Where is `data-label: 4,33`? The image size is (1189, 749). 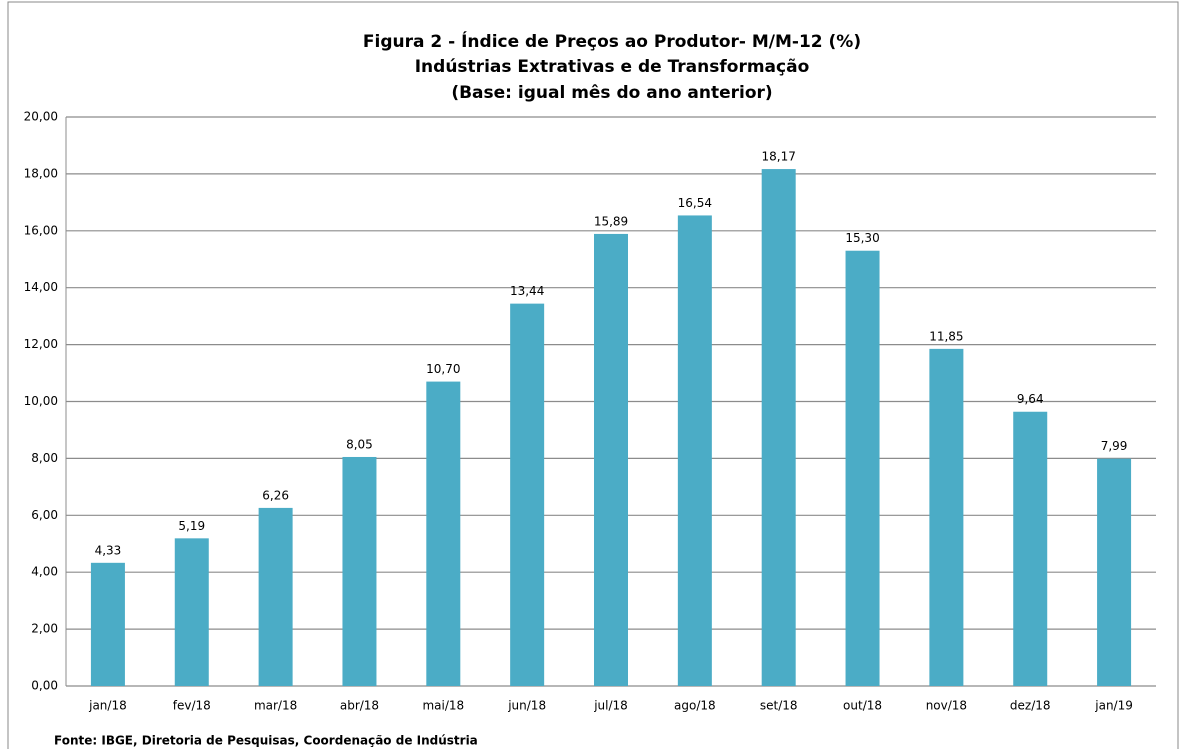 data-label: 4,33 is located at coordinates (108, 550).